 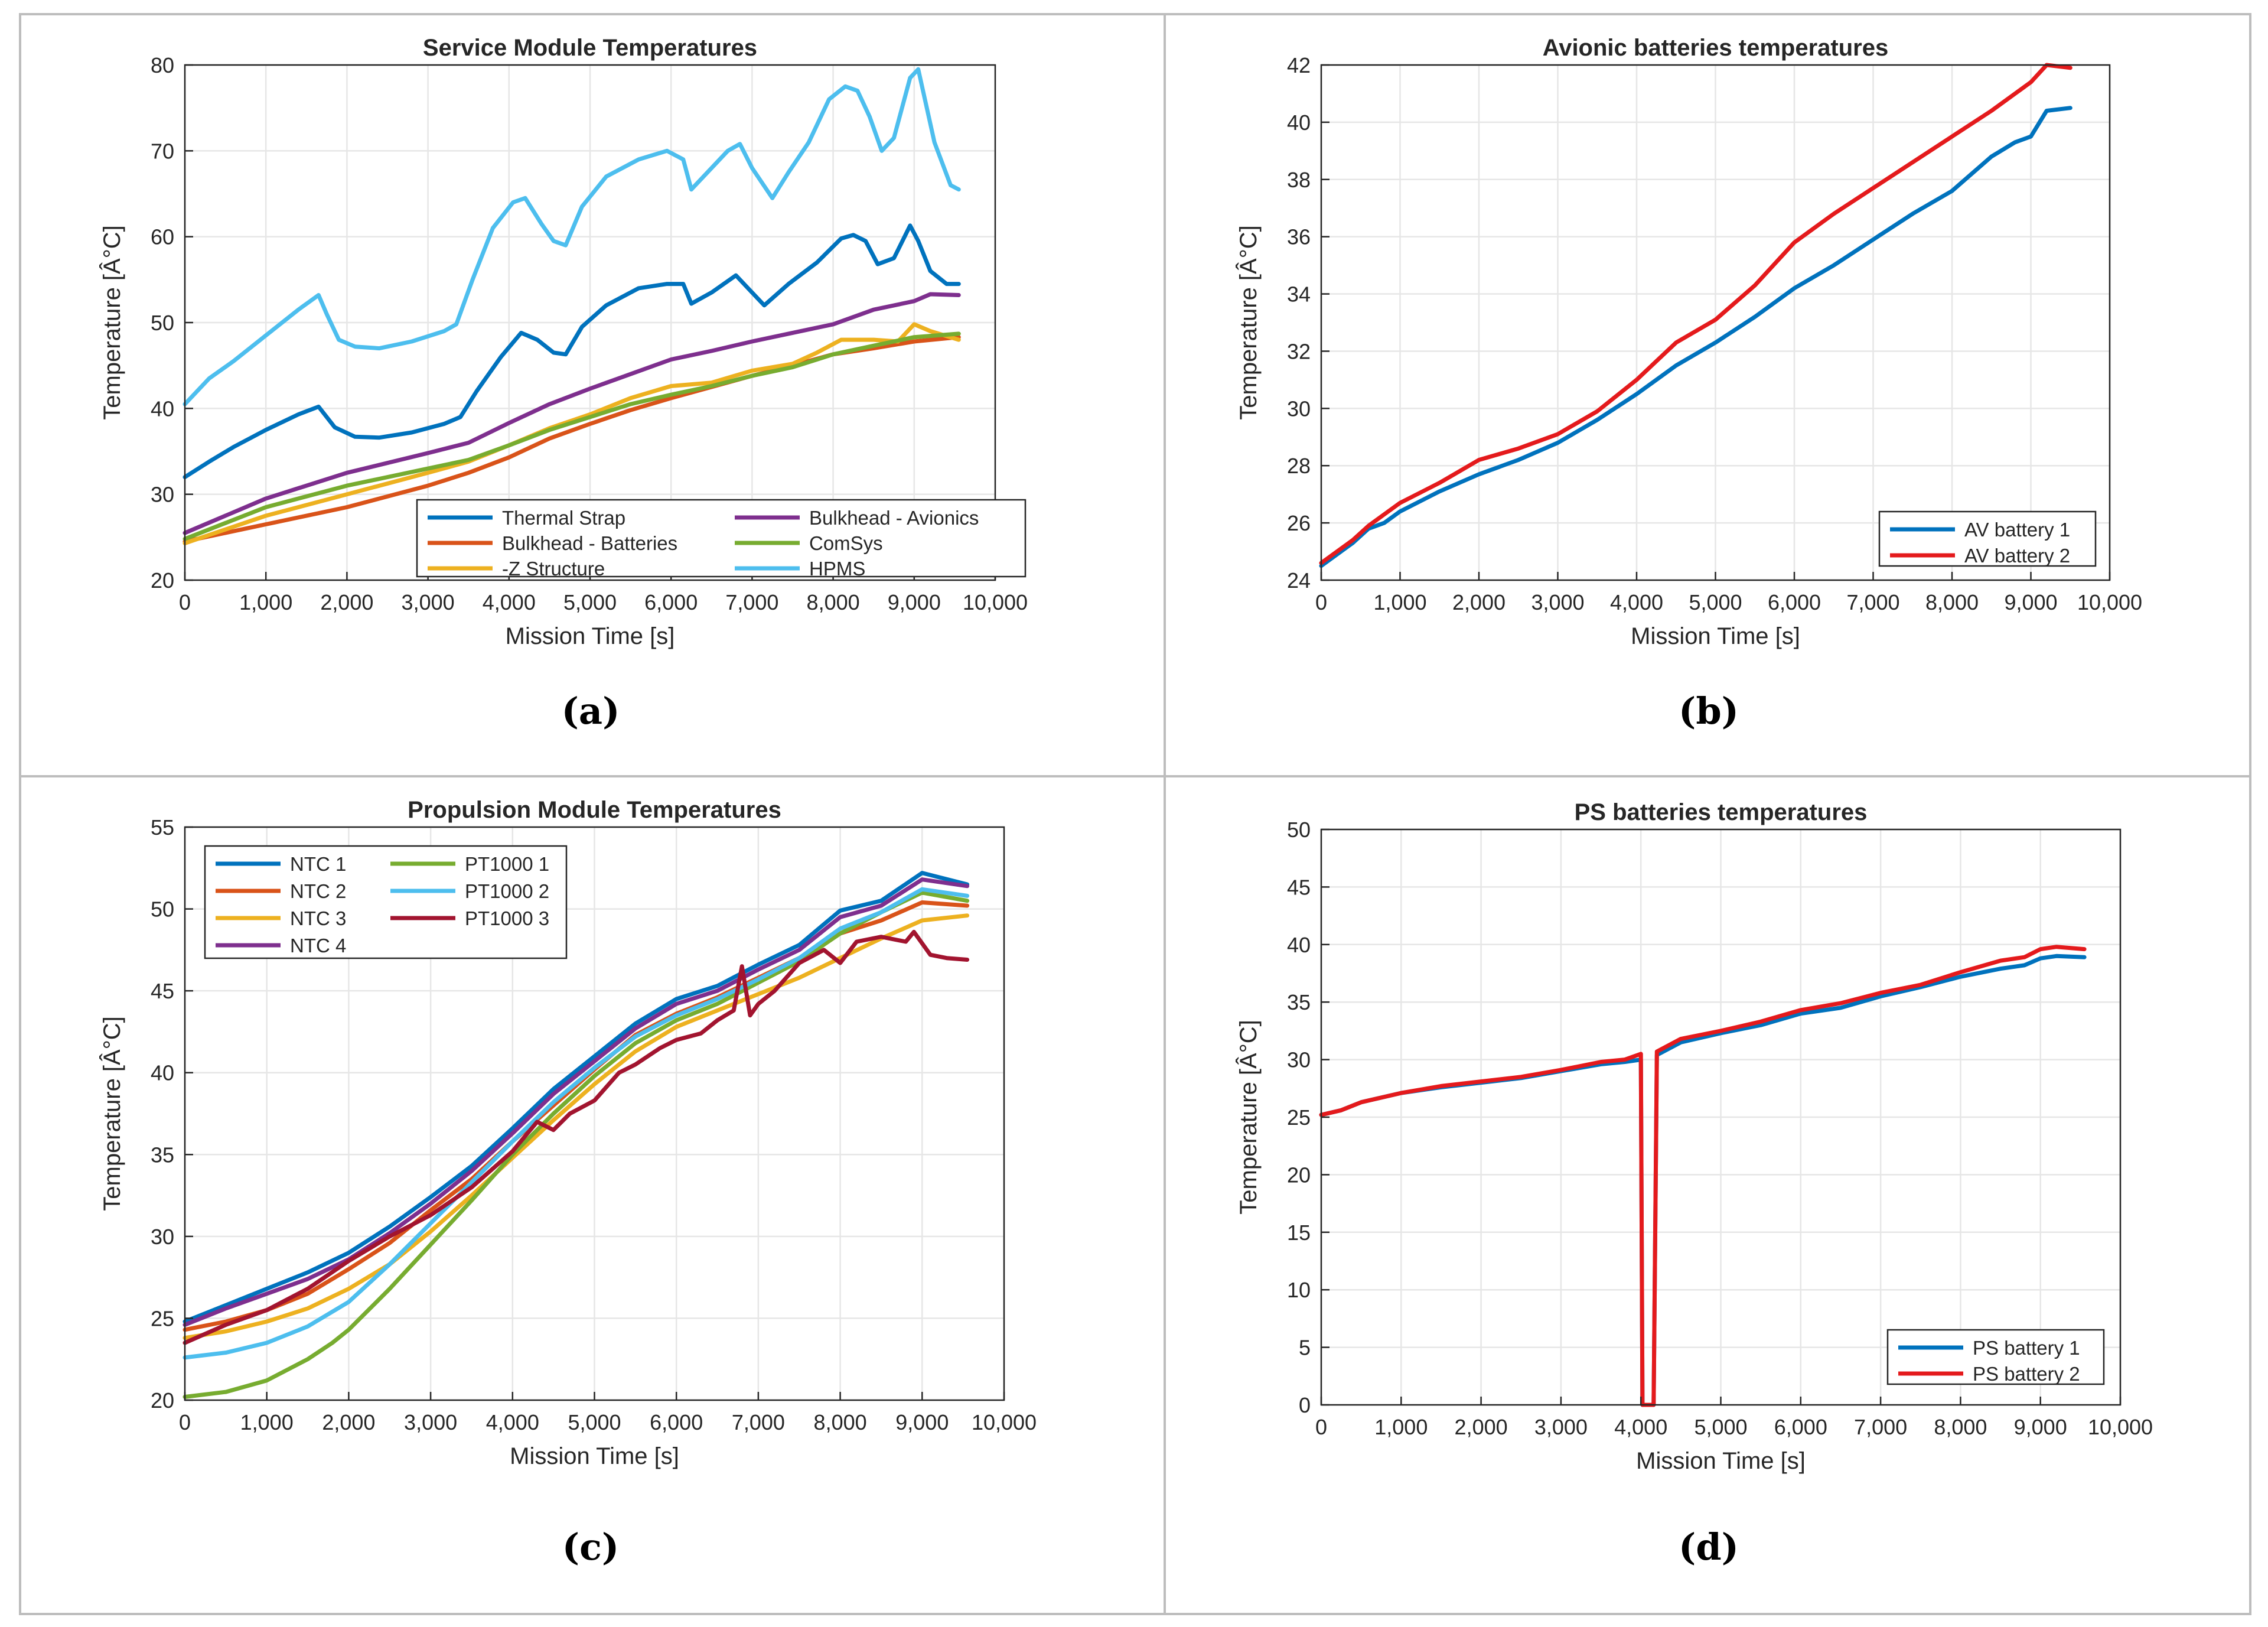 What do you see at coordinates (846, 543) in the screenshot?
I see `legend-label: ComSys` at bounding box center [846, 543].